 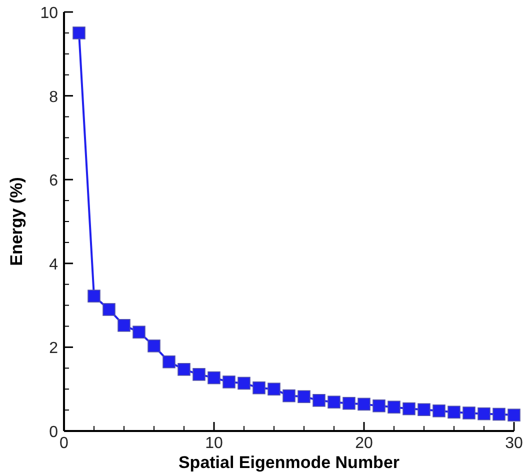 What do you see at coordinates (53, 181) in the screenshot?
I see `y-tick-label: 6` at bounding box center [53, 181].